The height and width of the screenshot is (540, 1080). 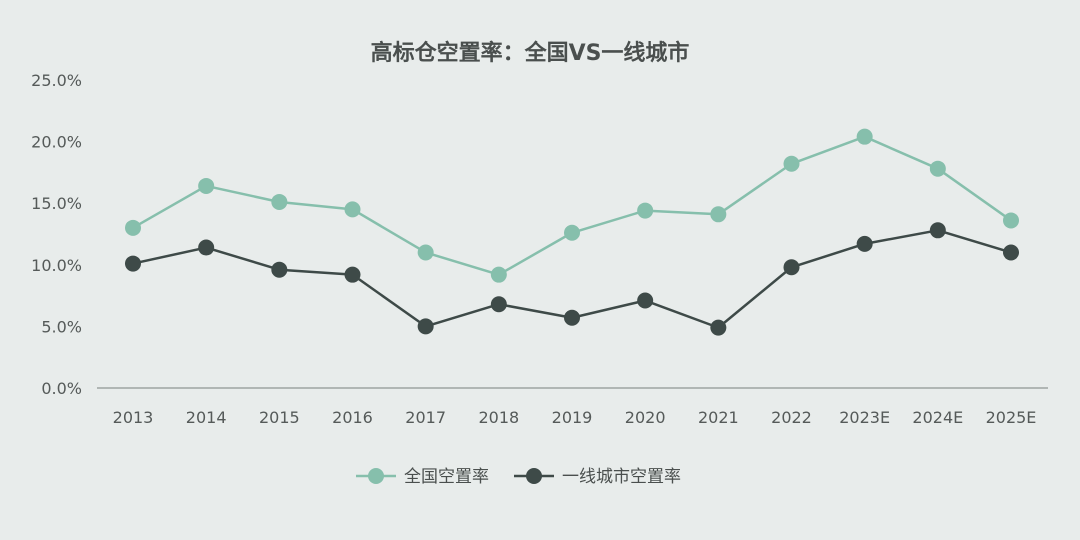 What do you see at coordinates (446, 477) in the screenshot?
I see `legend-label: 全国空置率` at bounding box center [446, 477].